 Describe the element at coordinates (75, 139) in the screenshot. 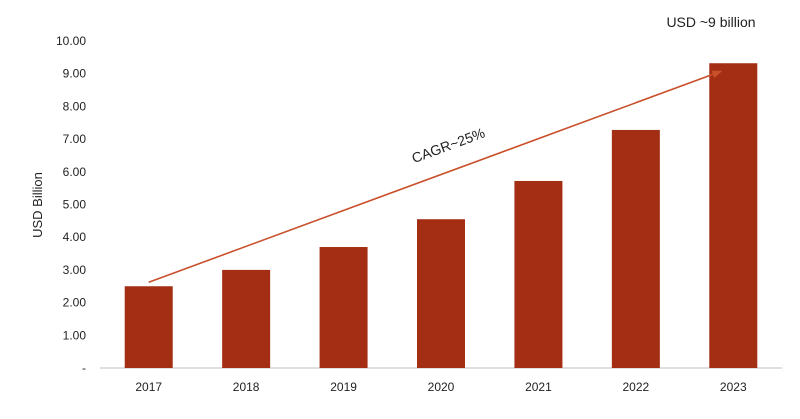

I see `y-tick-label: 7.00` at that location.